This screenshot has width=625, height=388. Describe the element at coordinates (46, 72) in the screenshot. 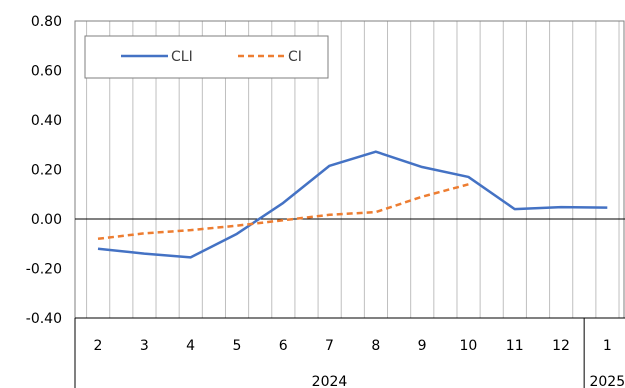

I see `y-tick-label: 0.60` at that location.